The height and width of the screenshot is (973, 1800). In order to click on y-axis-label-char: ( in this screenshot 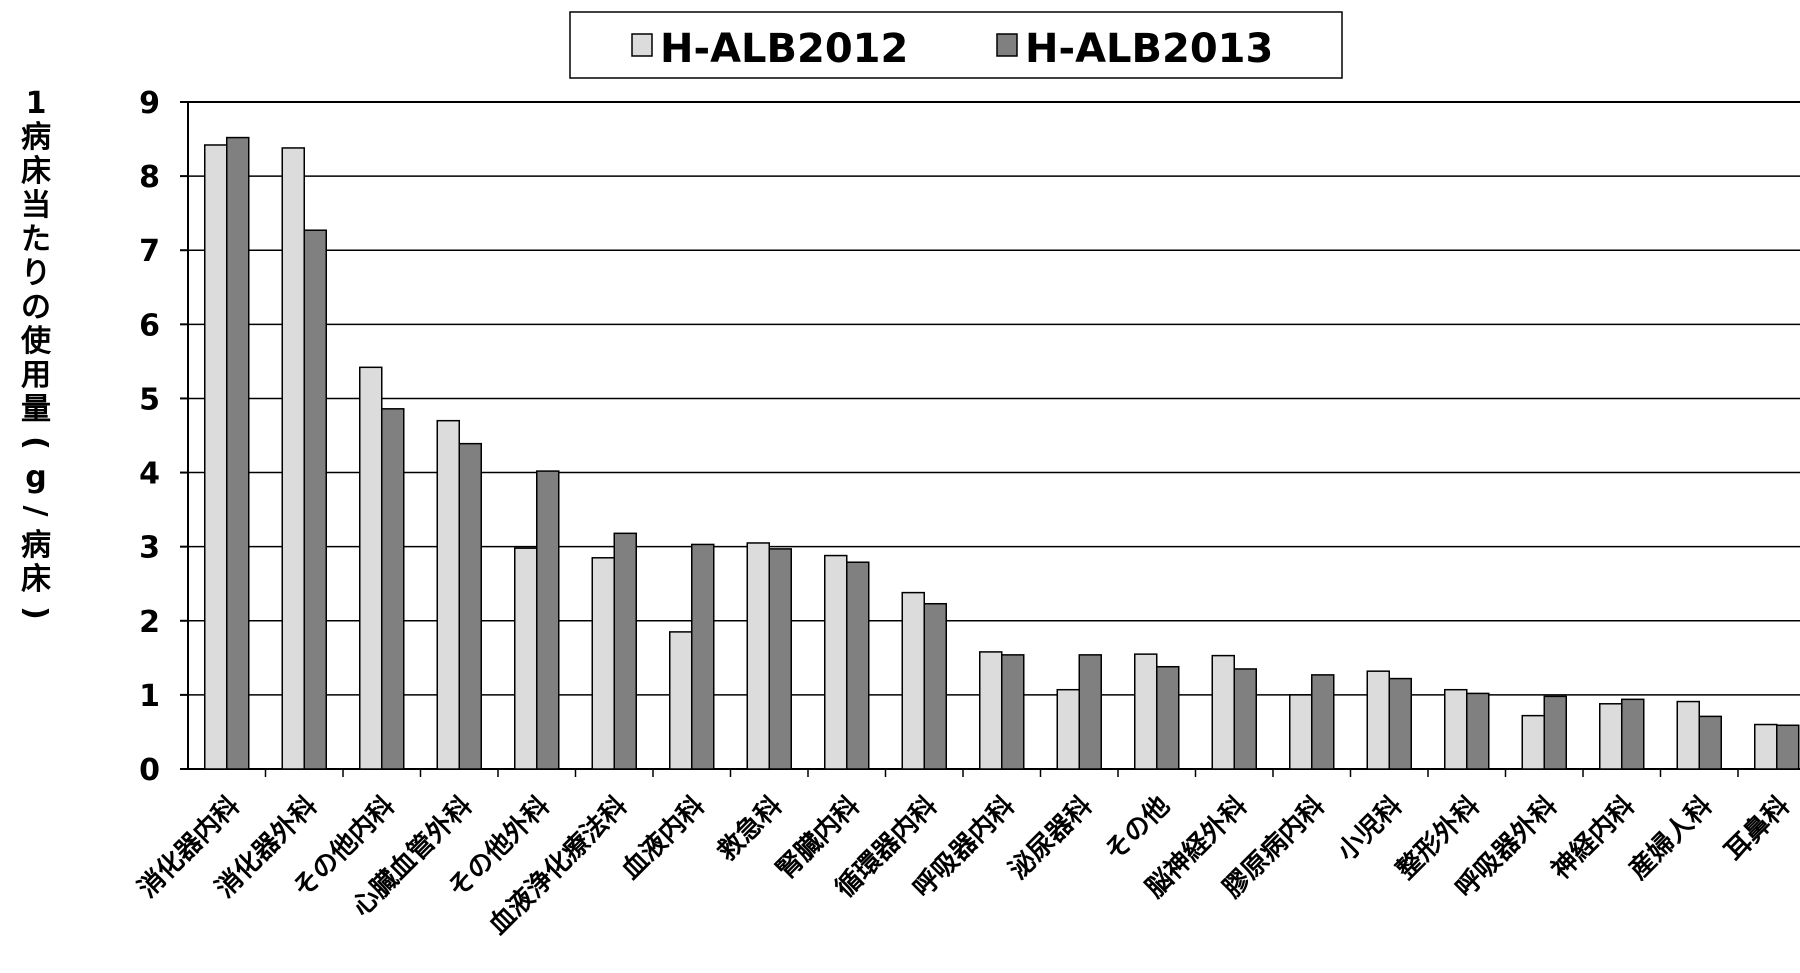, I will do `click(35, 443)`.